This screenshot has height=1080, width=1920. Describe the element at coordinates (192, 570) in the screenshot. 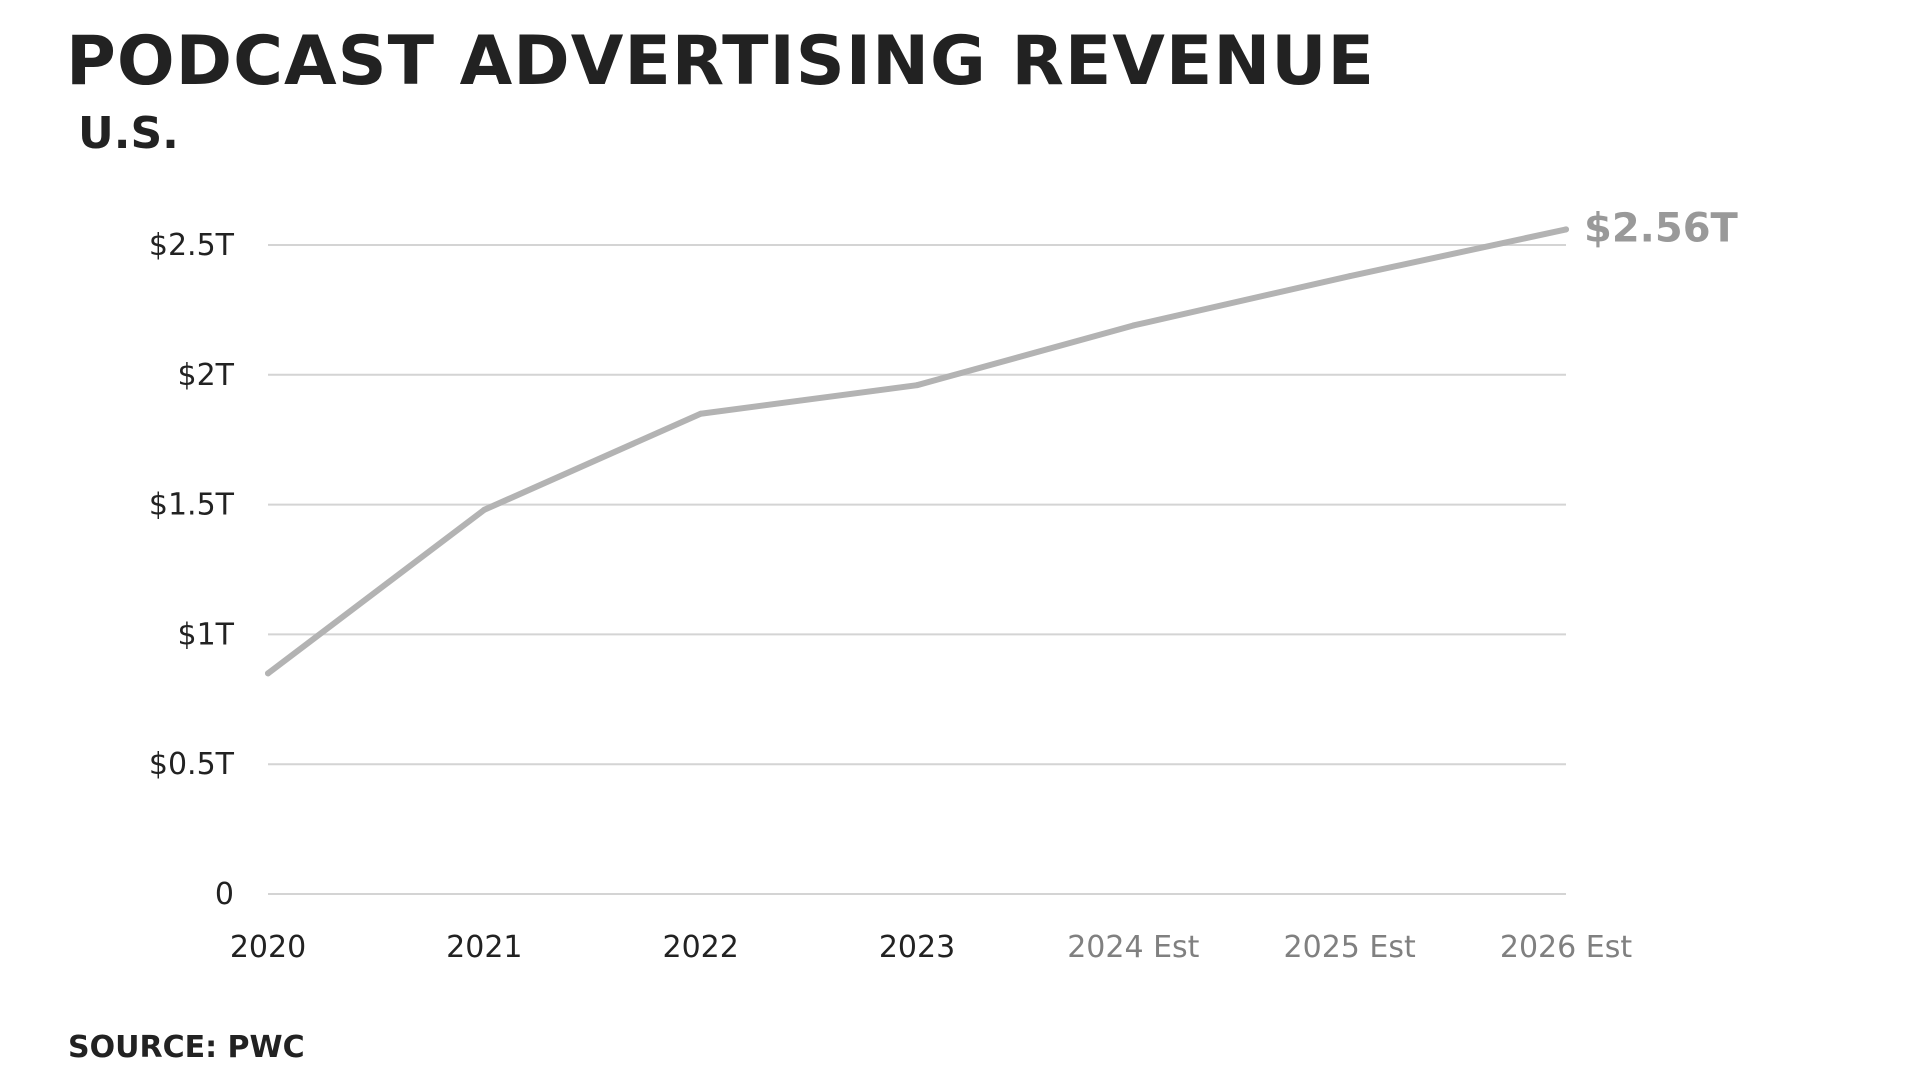

I see `y-axis-ticks: 0 $0.5T $1T $1.5T $2T $2.5T` at that location.